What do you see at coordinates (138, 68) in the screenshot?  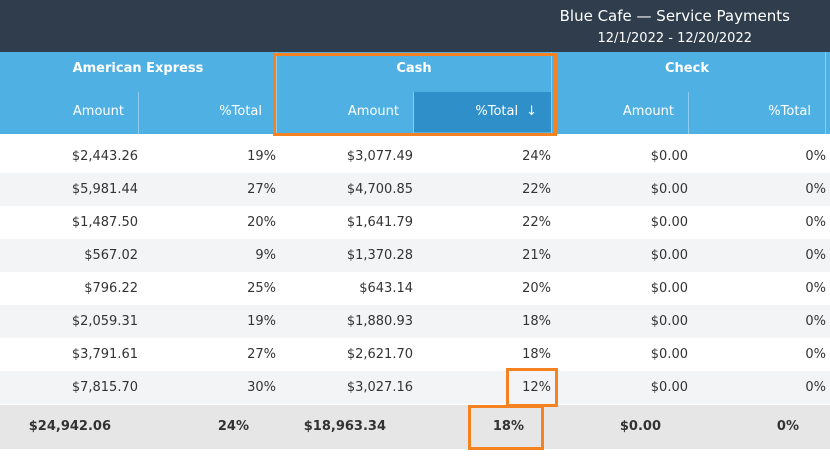 I see `group-american-express: American Express` at bounding box center [138, 68].